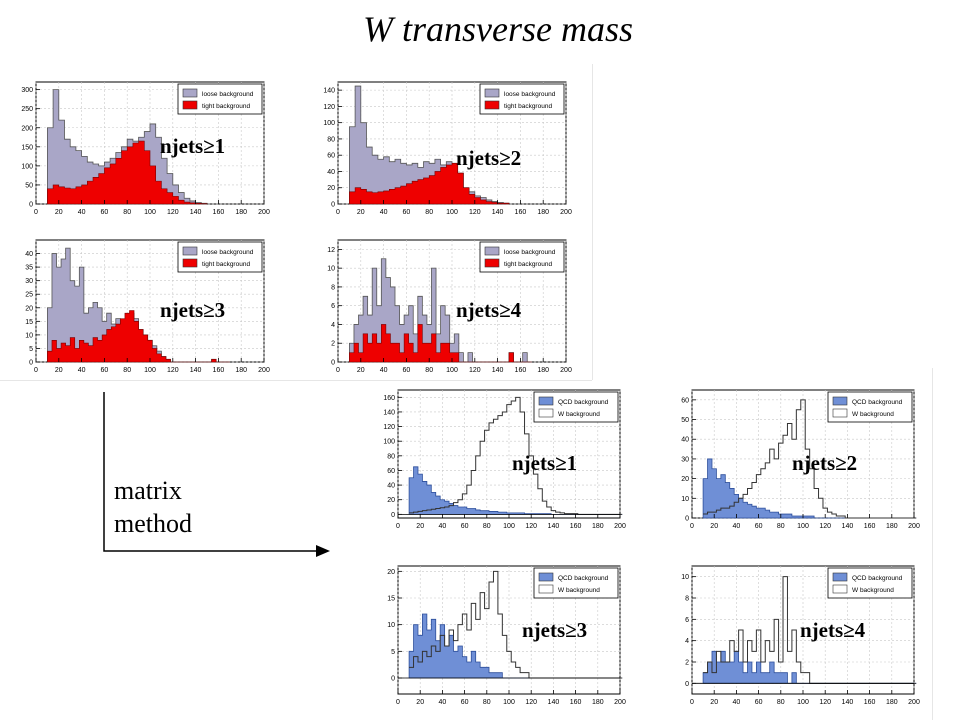 The width and height of the screenshot is (960, 720). What do you see at coordinates (389, 442) in the screenshot?
I see `y-tick-label: 100` at bounding box center [389, 442].